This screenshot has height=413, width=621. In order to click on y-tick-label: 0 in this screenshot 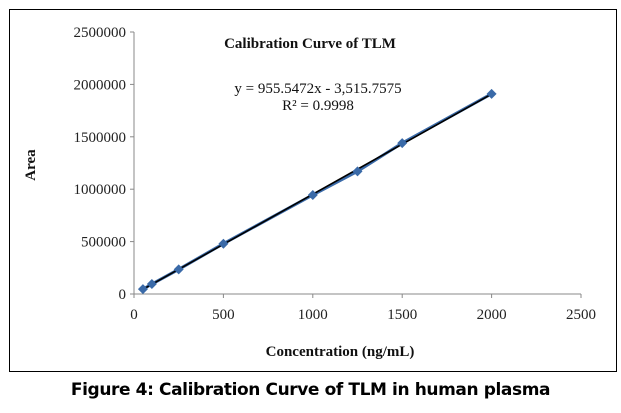, I will do `click(123, 295)`.